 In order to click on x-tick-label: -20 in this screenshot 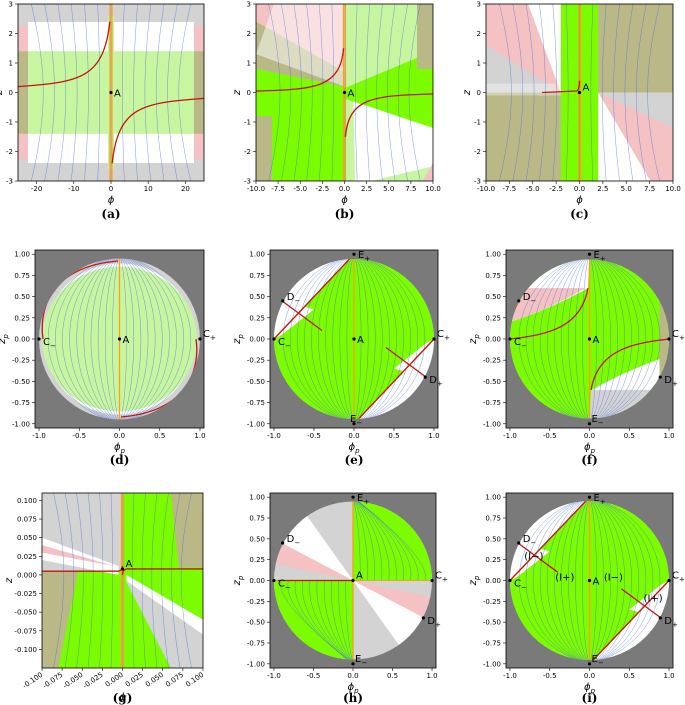, I will do `click(36, 189)`.